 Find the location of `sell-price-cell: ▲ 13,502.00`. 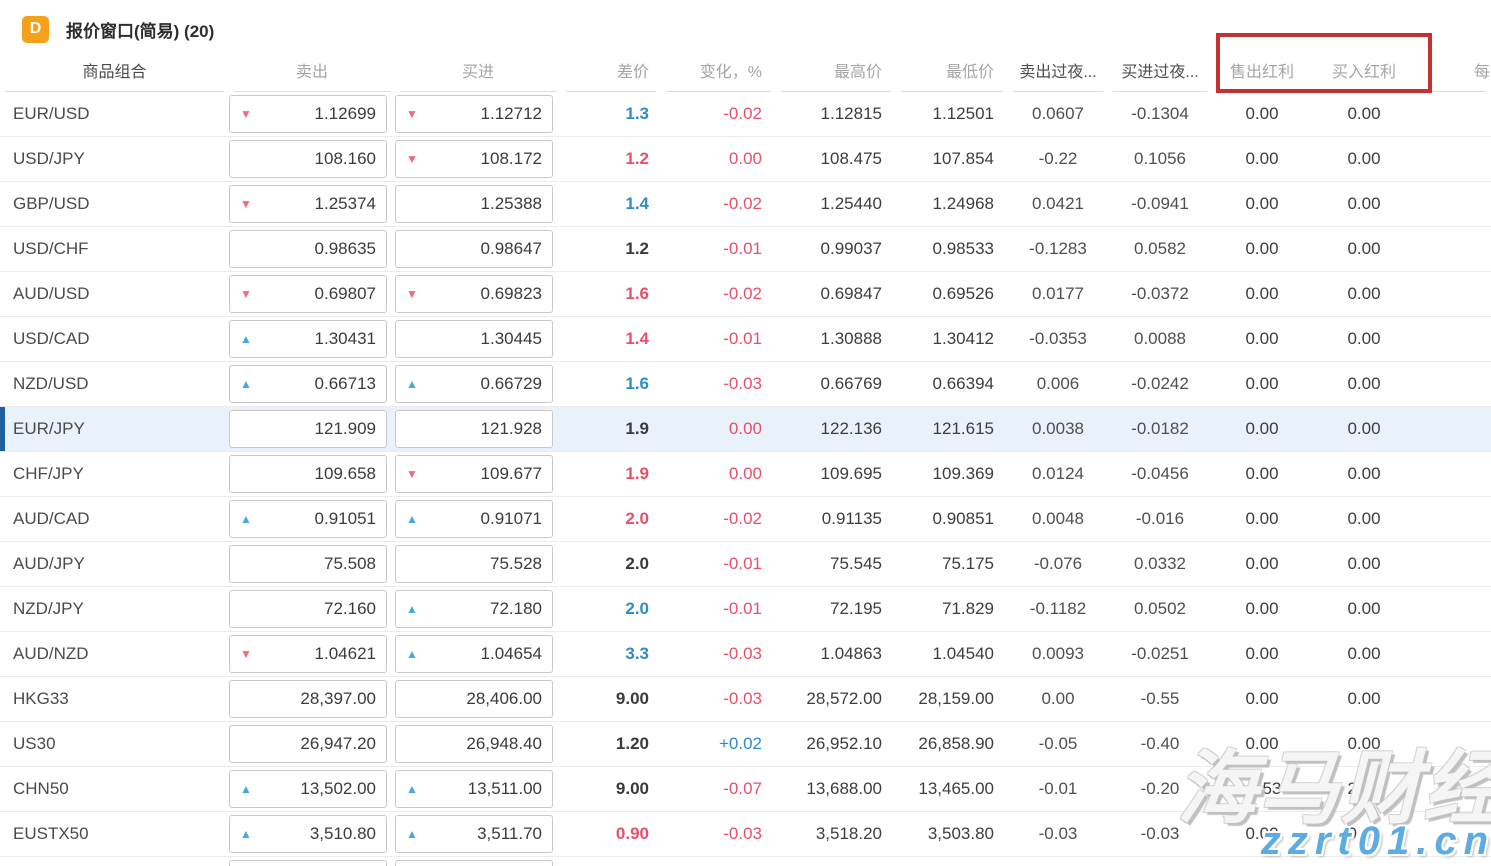

sell-price-cell: ▲ 13,502.00 is located at coordinates (312, 789).